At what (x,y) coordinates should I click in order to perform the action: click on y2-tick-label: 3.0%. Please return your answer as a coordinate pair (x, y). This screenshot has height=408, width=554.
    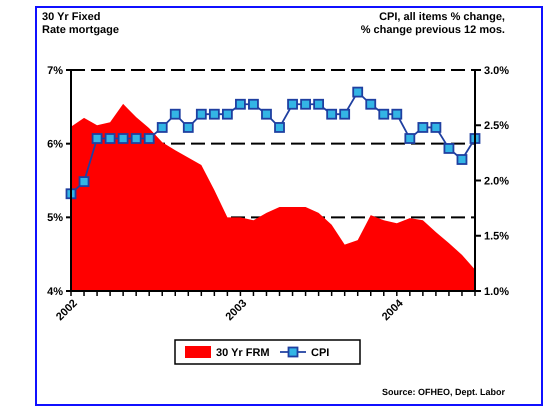
    Looking at the image, I should click on (497, 70).